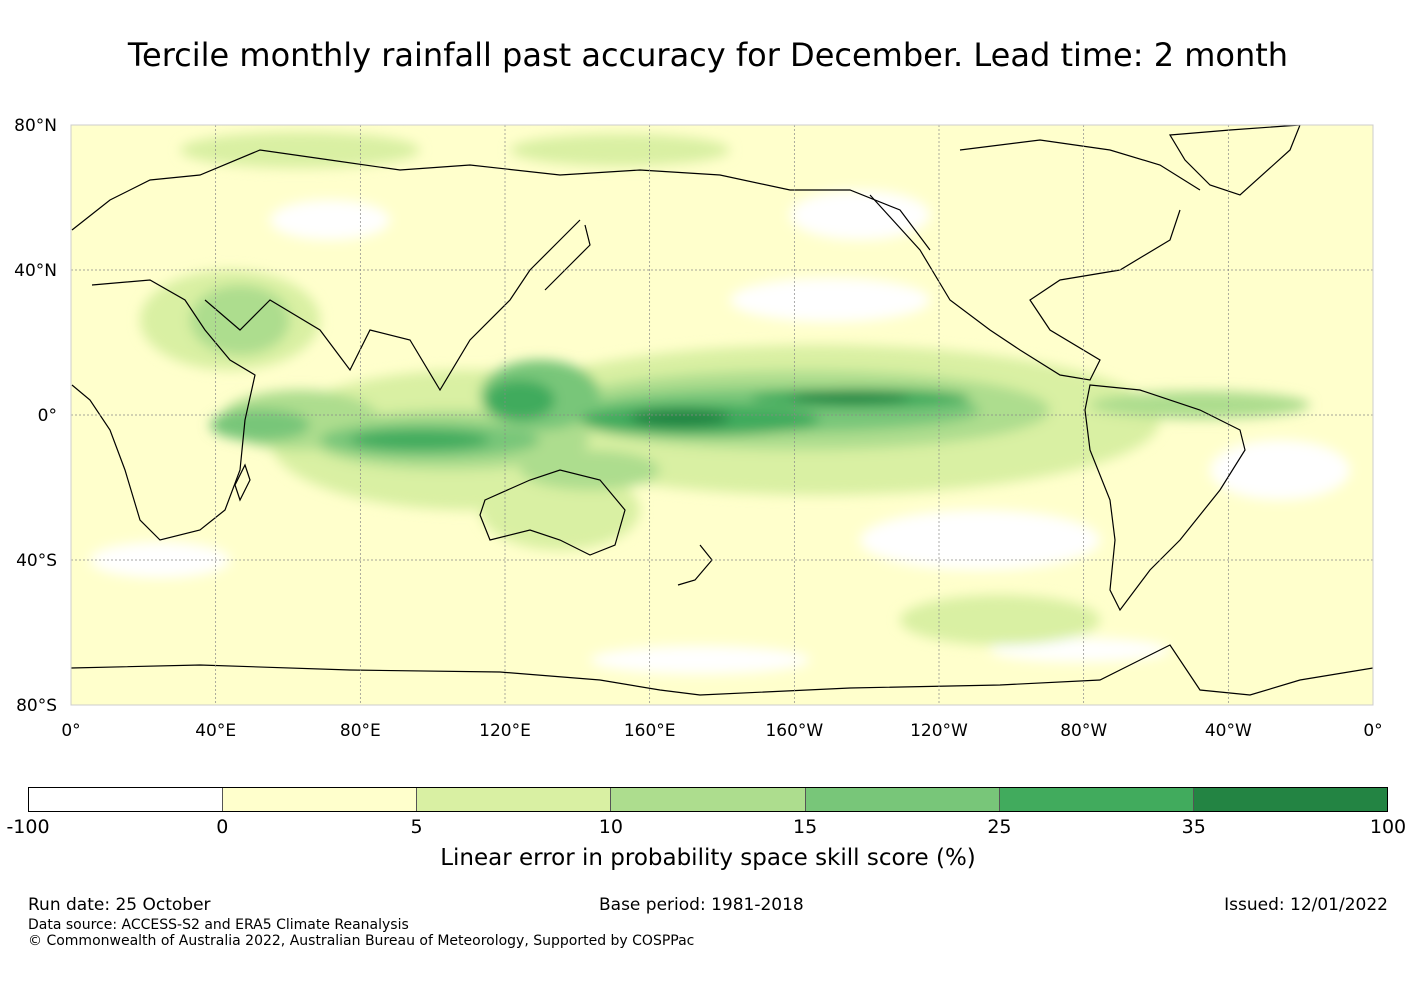 The image size is (1416, 990). What do you see at coordinates (939, 731) in the screenshot?
I see `lon-label: 120°W` at bounding box center [939, 731].